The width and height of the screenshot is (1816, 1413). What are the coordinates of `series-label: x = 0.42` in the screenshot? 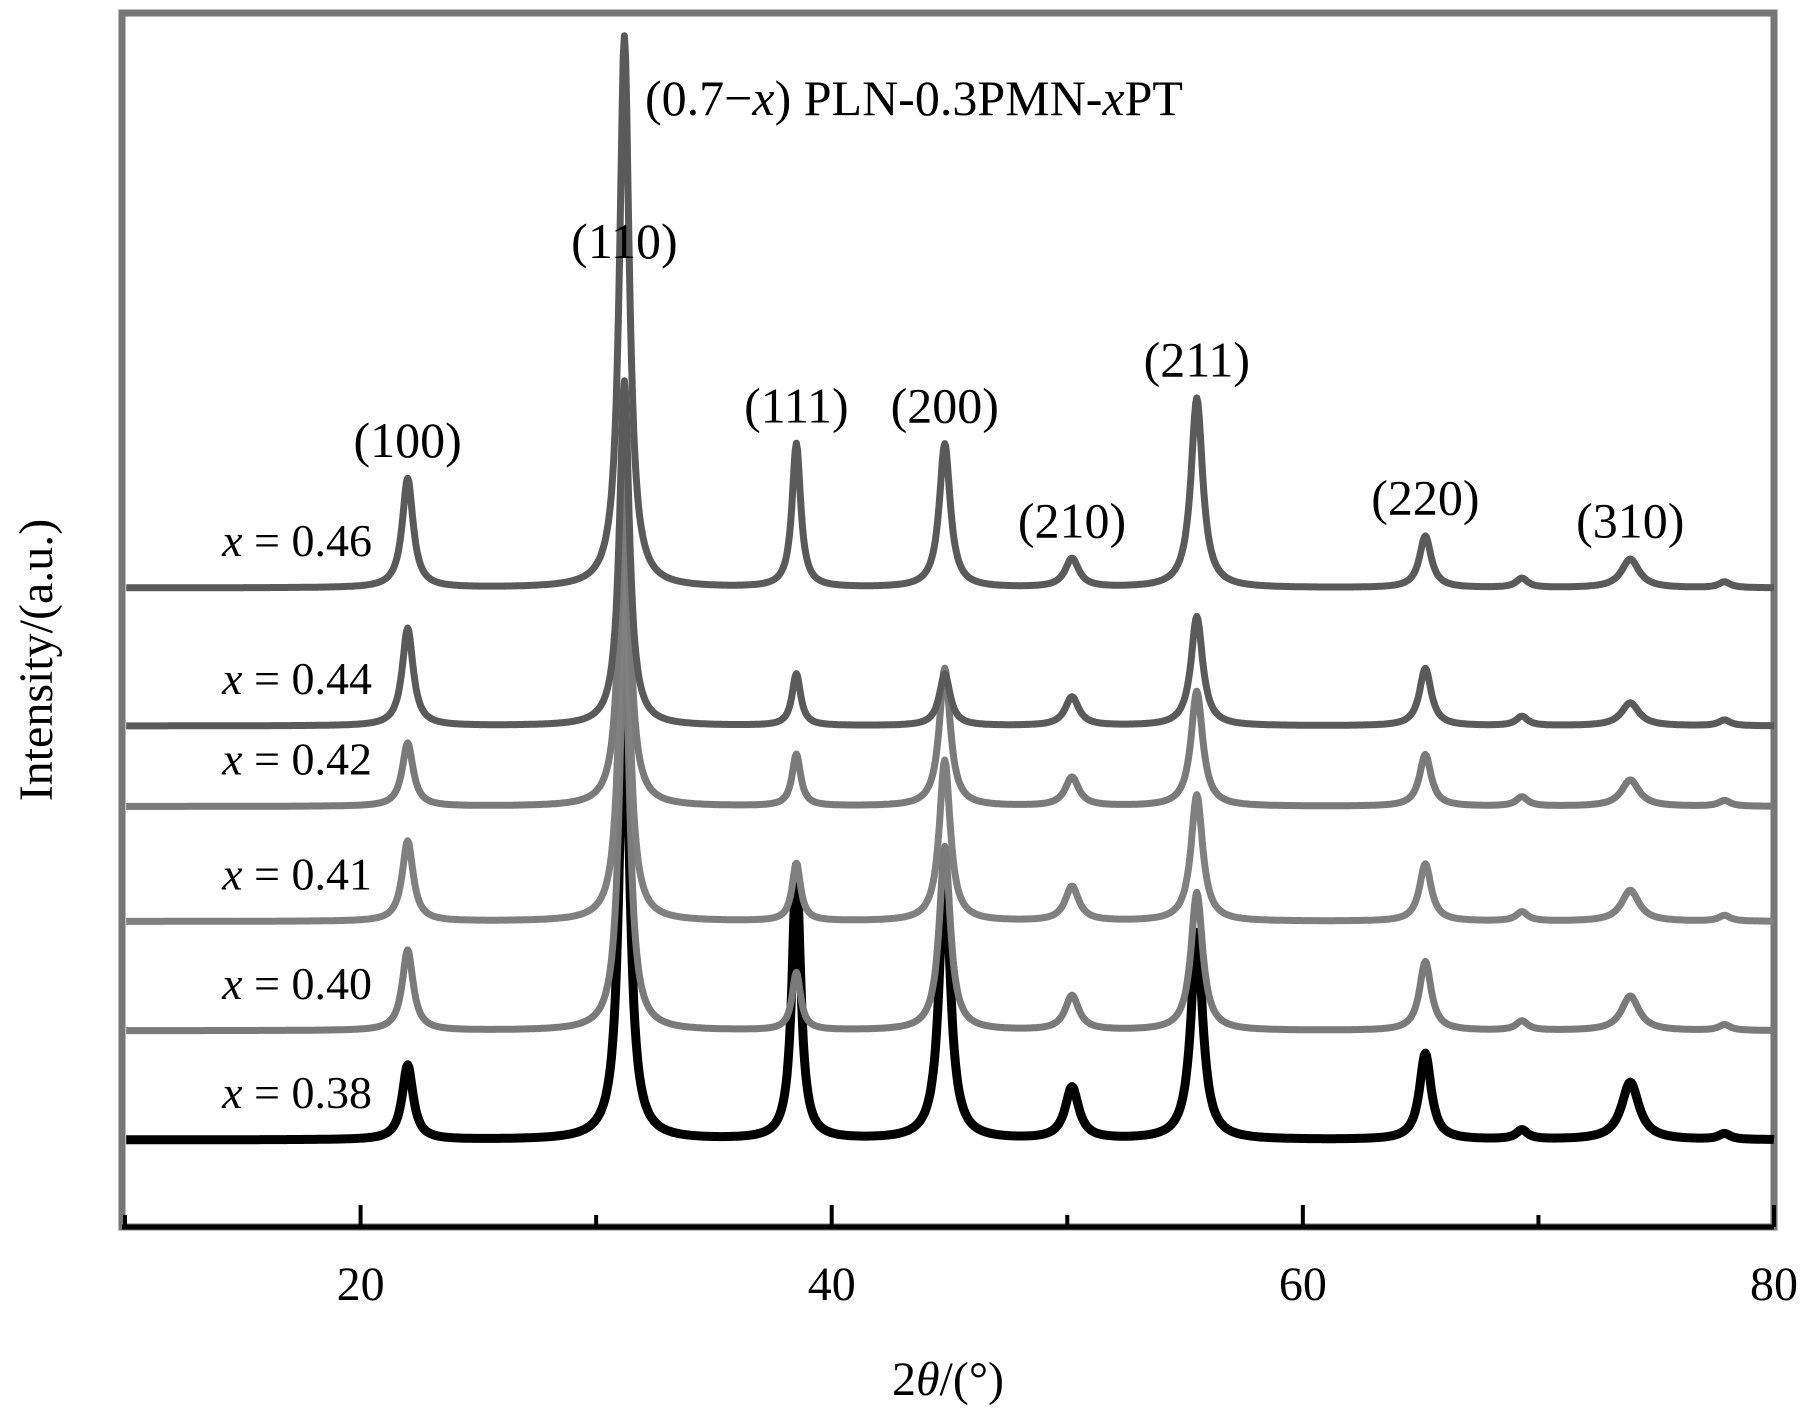 It's located at (296, 759).